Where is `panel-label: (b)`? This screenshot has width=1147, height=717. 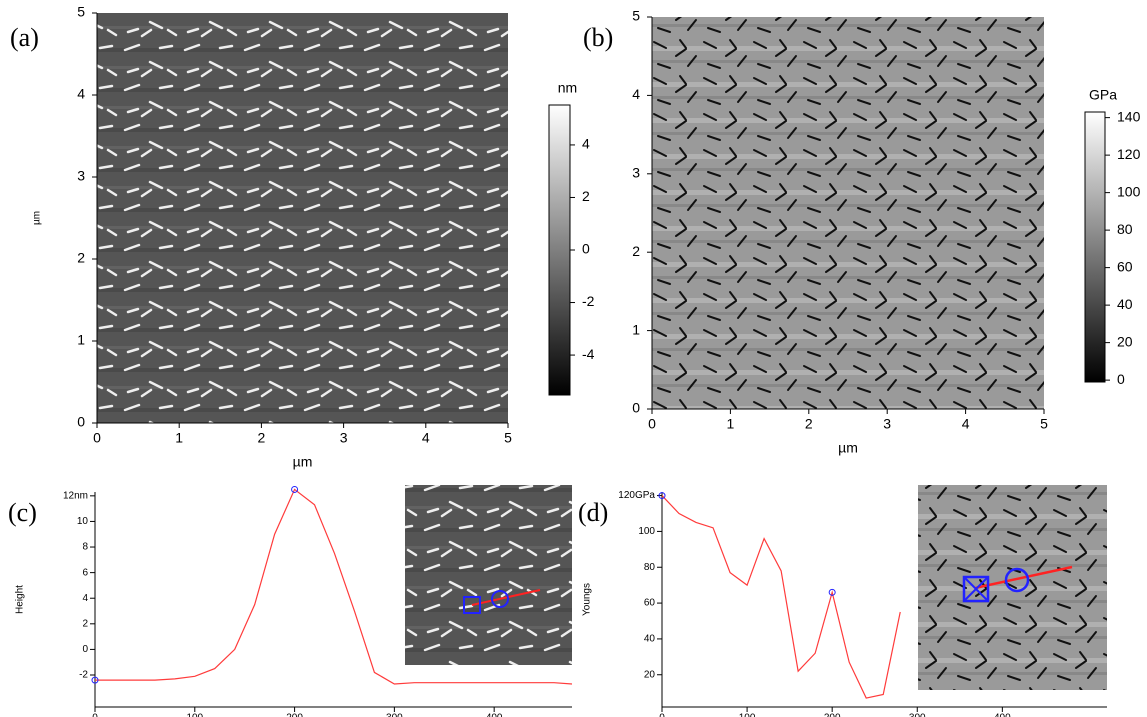
panel-label: (b) is located at coordinates (598, 37).